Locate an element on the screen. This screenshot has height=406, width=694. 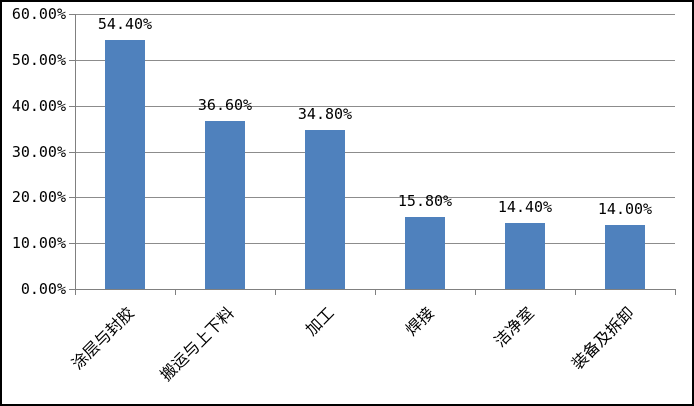
x-axis-category-label: 涂层与封胶 is located at coordinates (102, 338).